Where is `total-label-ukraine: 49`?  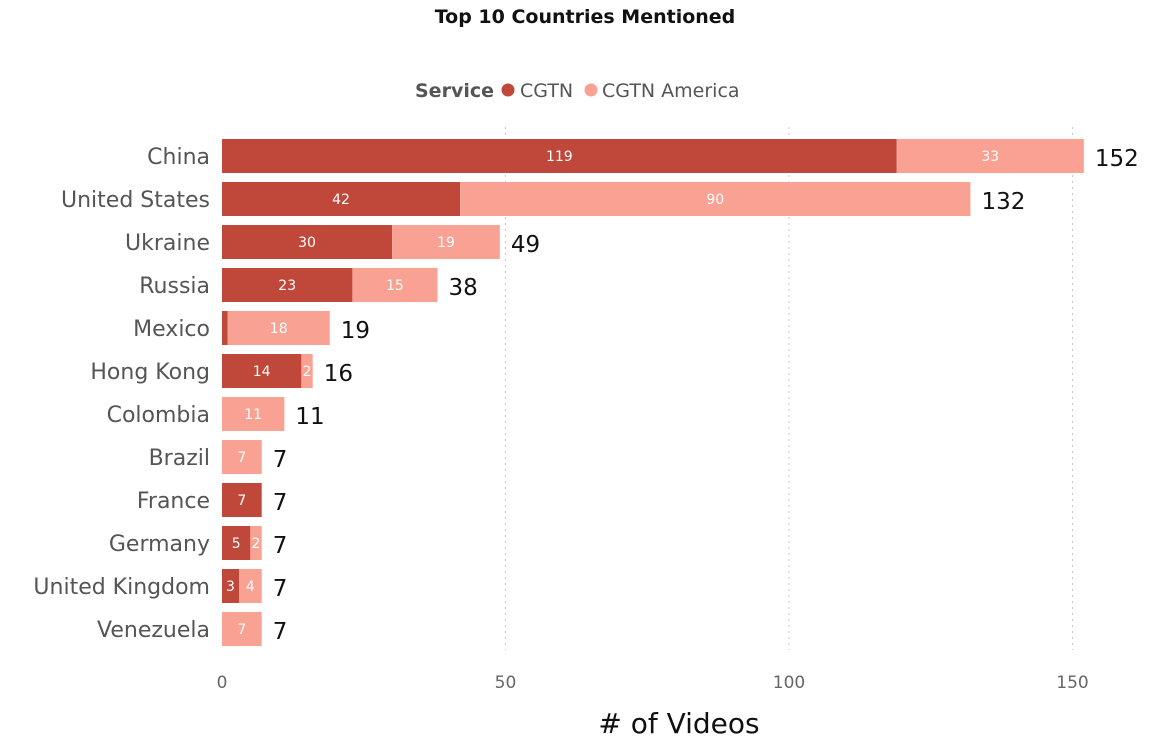
total-label-ukraine: 49 is located at coordinates (525, 245).